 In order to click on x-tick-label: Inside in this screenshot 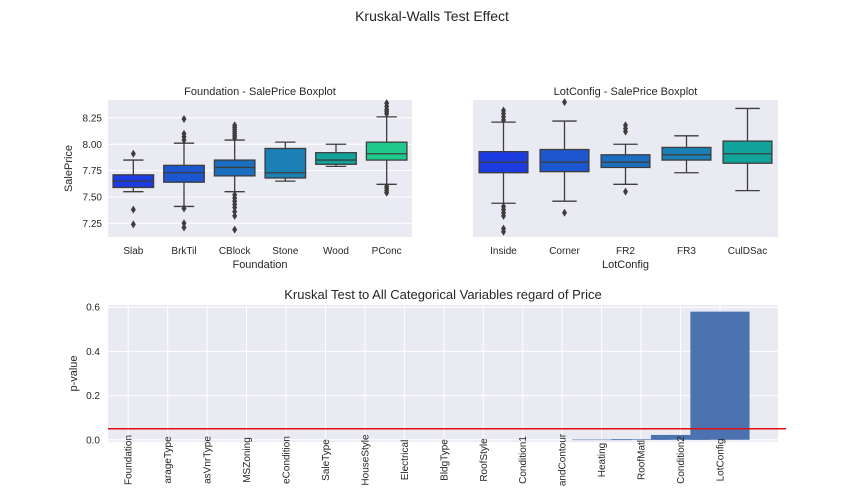, I will do `click(503, 251)`.